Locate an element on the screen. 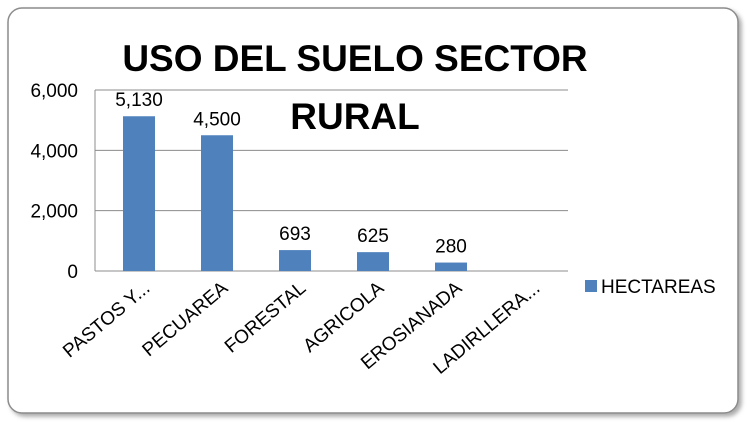 Image resolution: width=748 pixels, height=423 pixels. legend-swatch is located at coordinates (591, 286).